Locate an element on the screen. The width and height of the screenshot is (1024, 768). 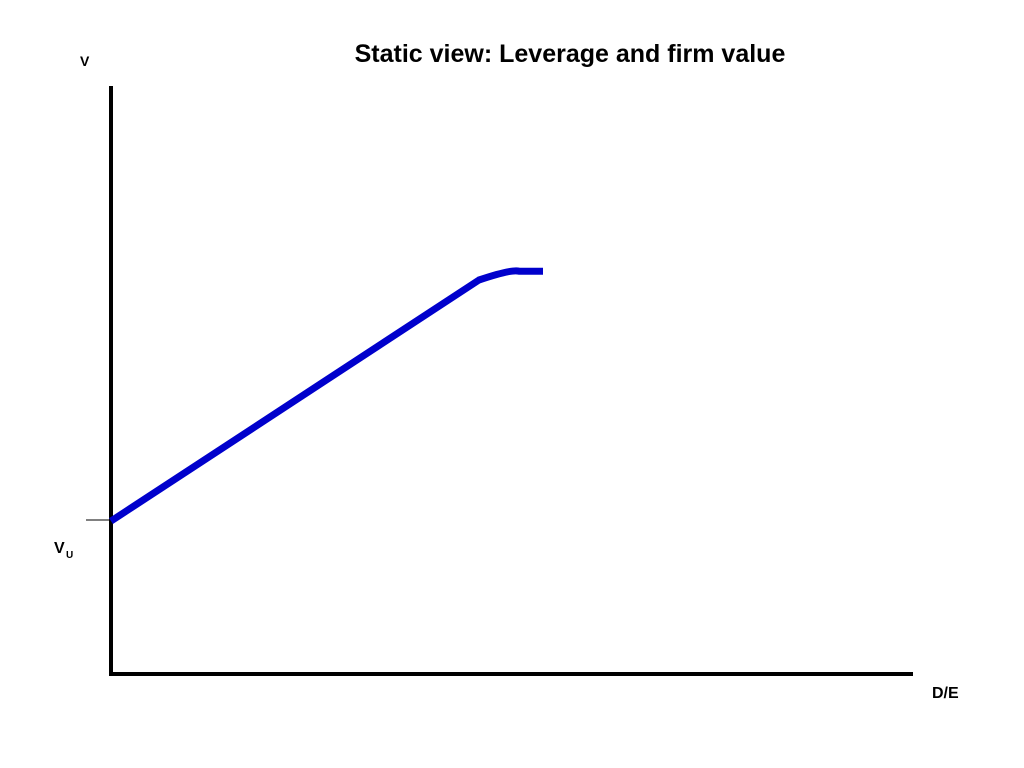
x-axis-label: D/E is located at coordinates (945, 693).